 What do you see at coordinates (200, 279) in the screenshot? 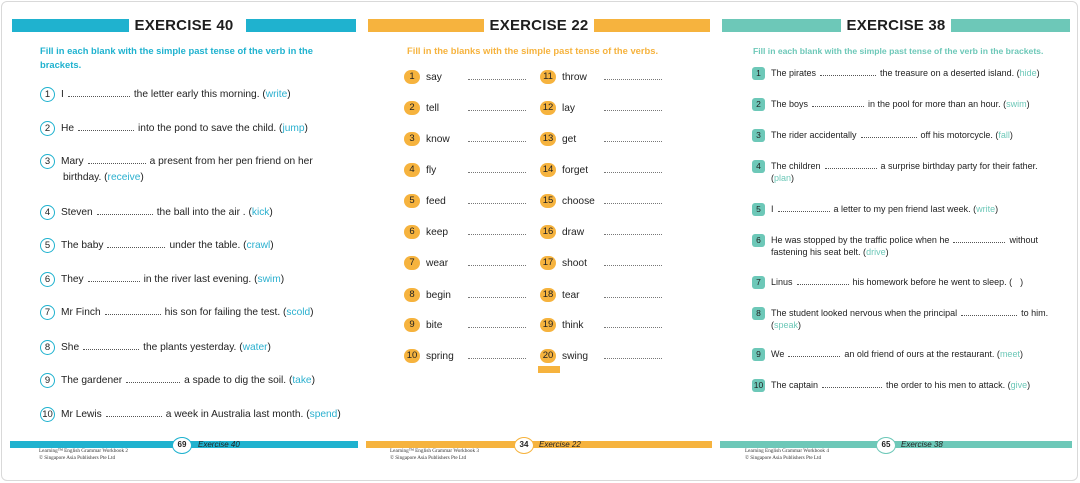
I see `item-text: in the river last evening. (` at bounding box center [200, 279].